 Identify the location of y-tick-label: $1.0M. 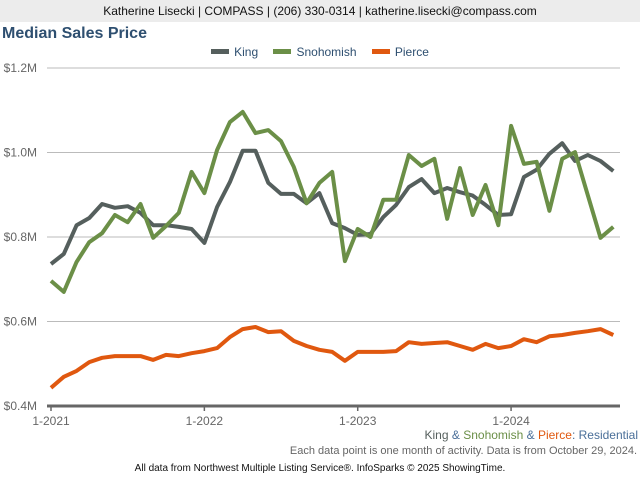
(20, 153).